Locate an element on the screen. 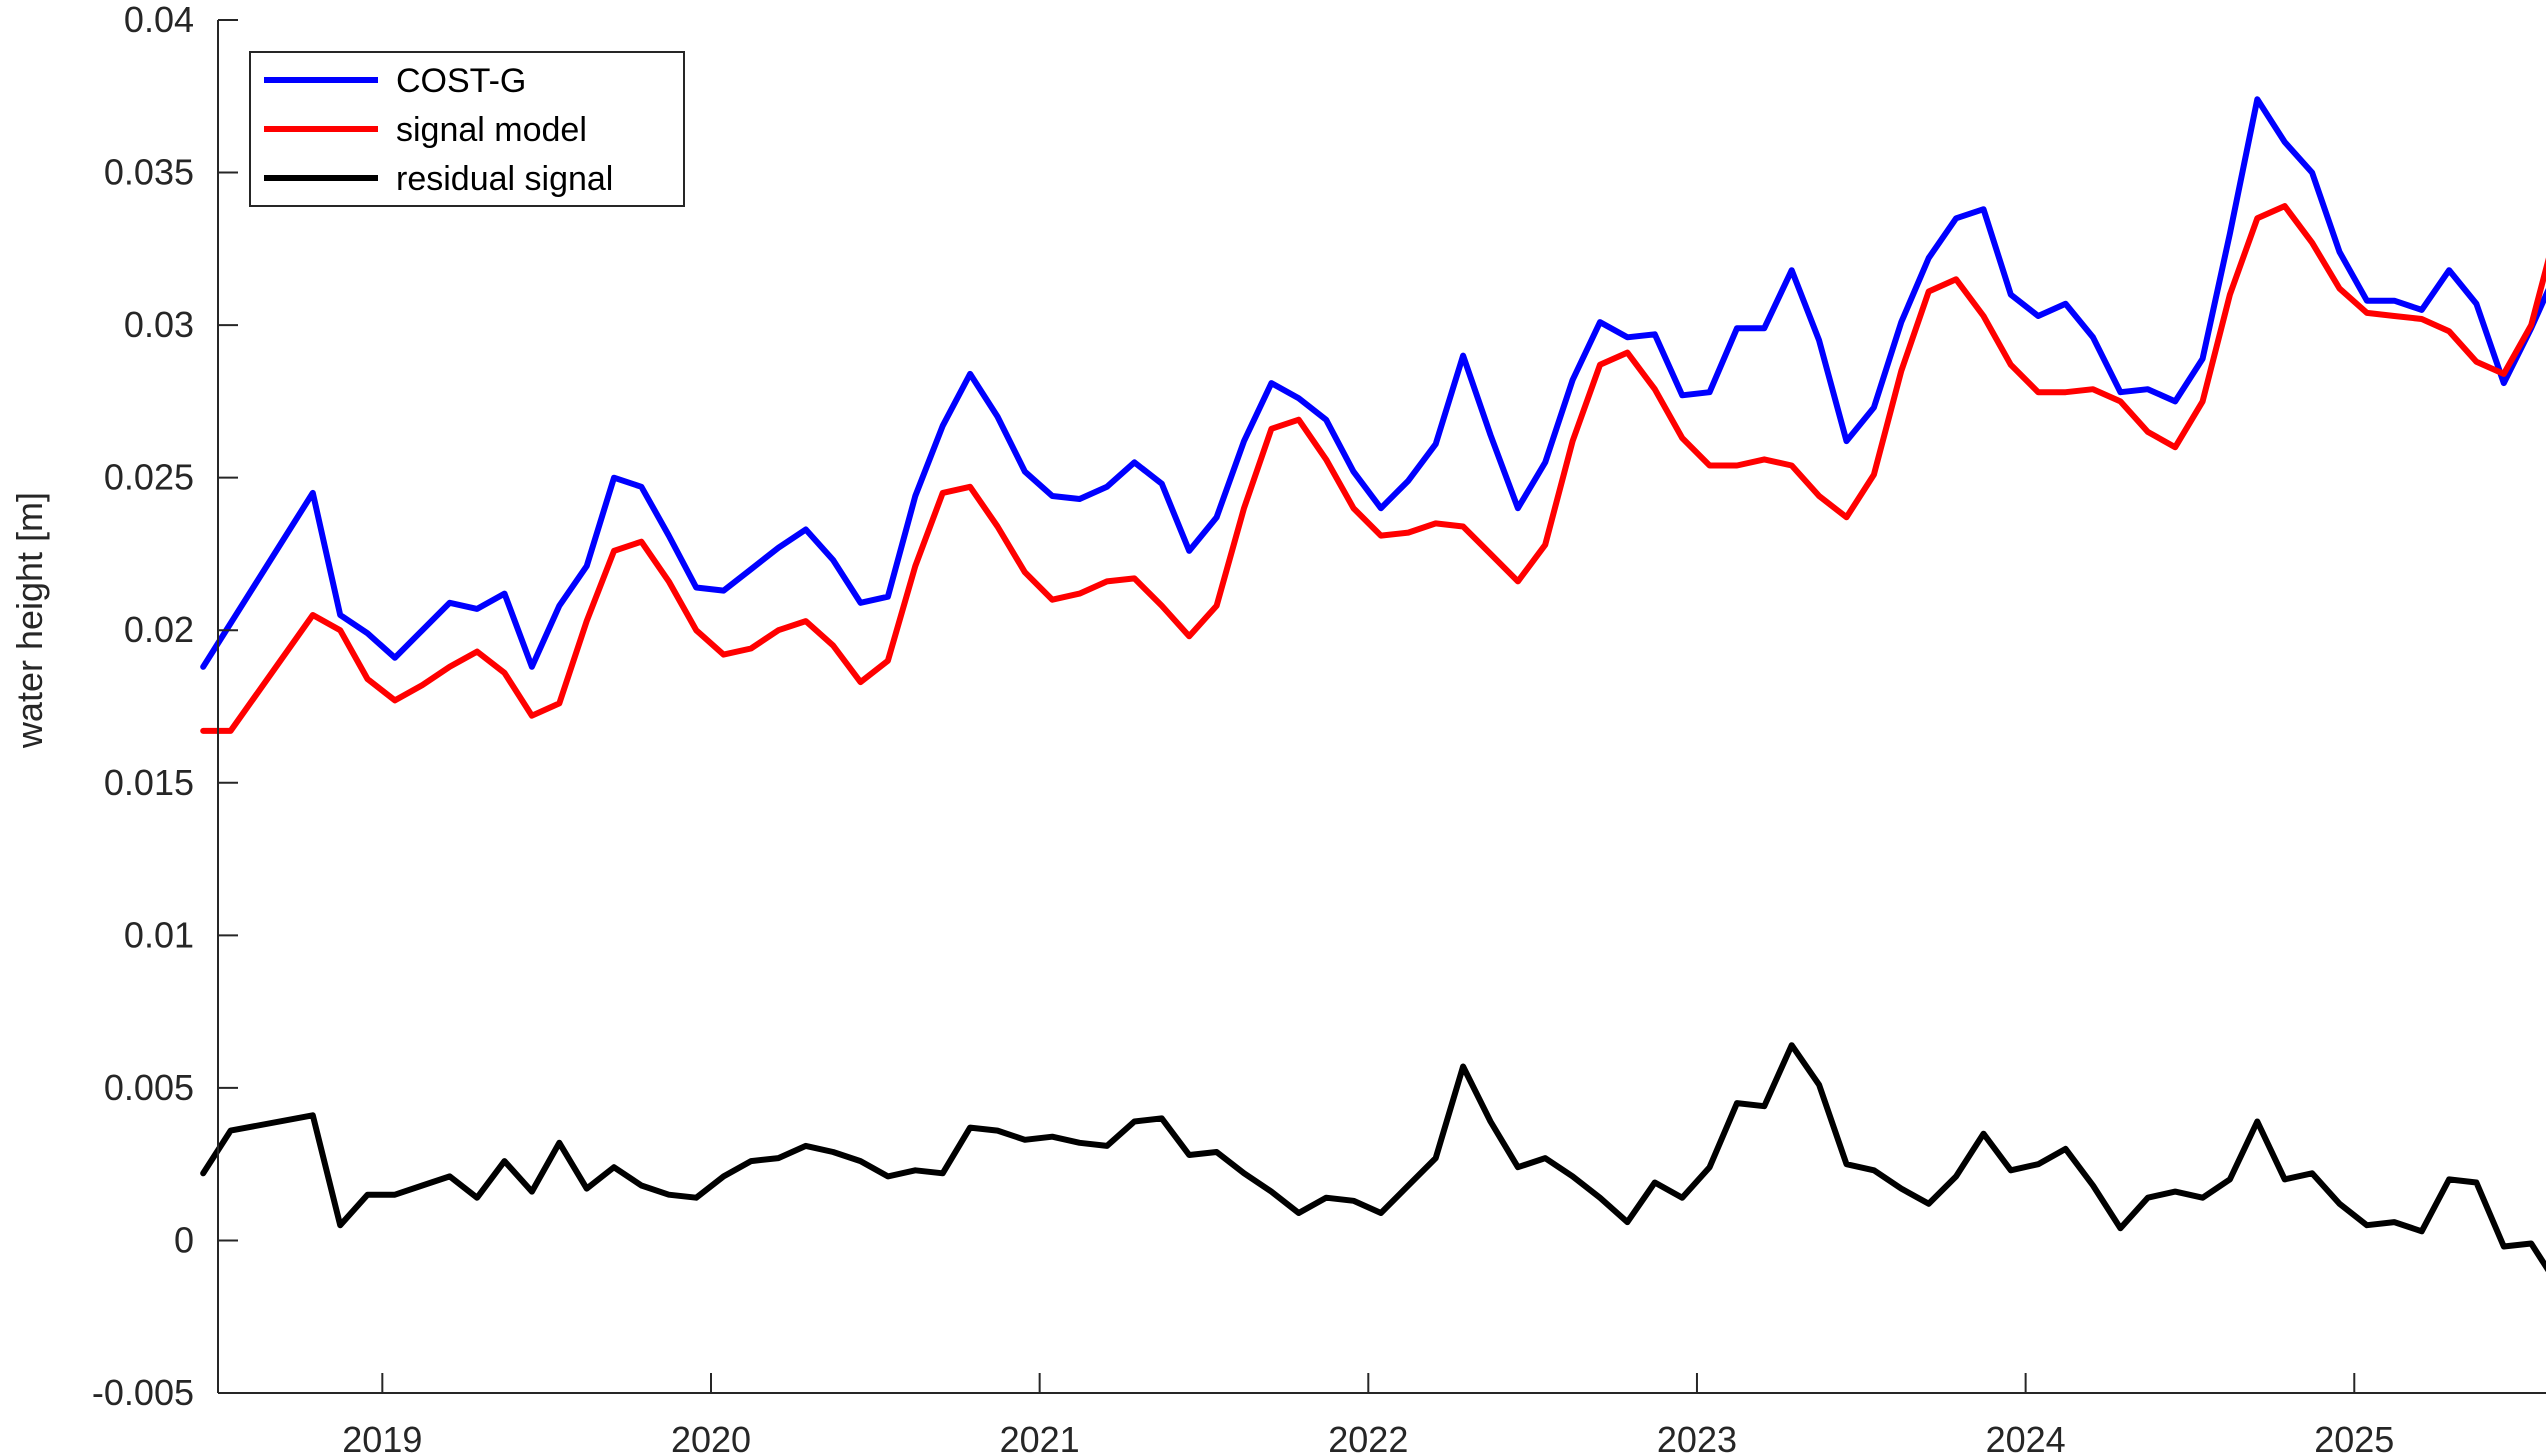 The height and width of the screenshot is (1454, 2546). y-tick-label: 0.01 is located at coordinates (159, 934).